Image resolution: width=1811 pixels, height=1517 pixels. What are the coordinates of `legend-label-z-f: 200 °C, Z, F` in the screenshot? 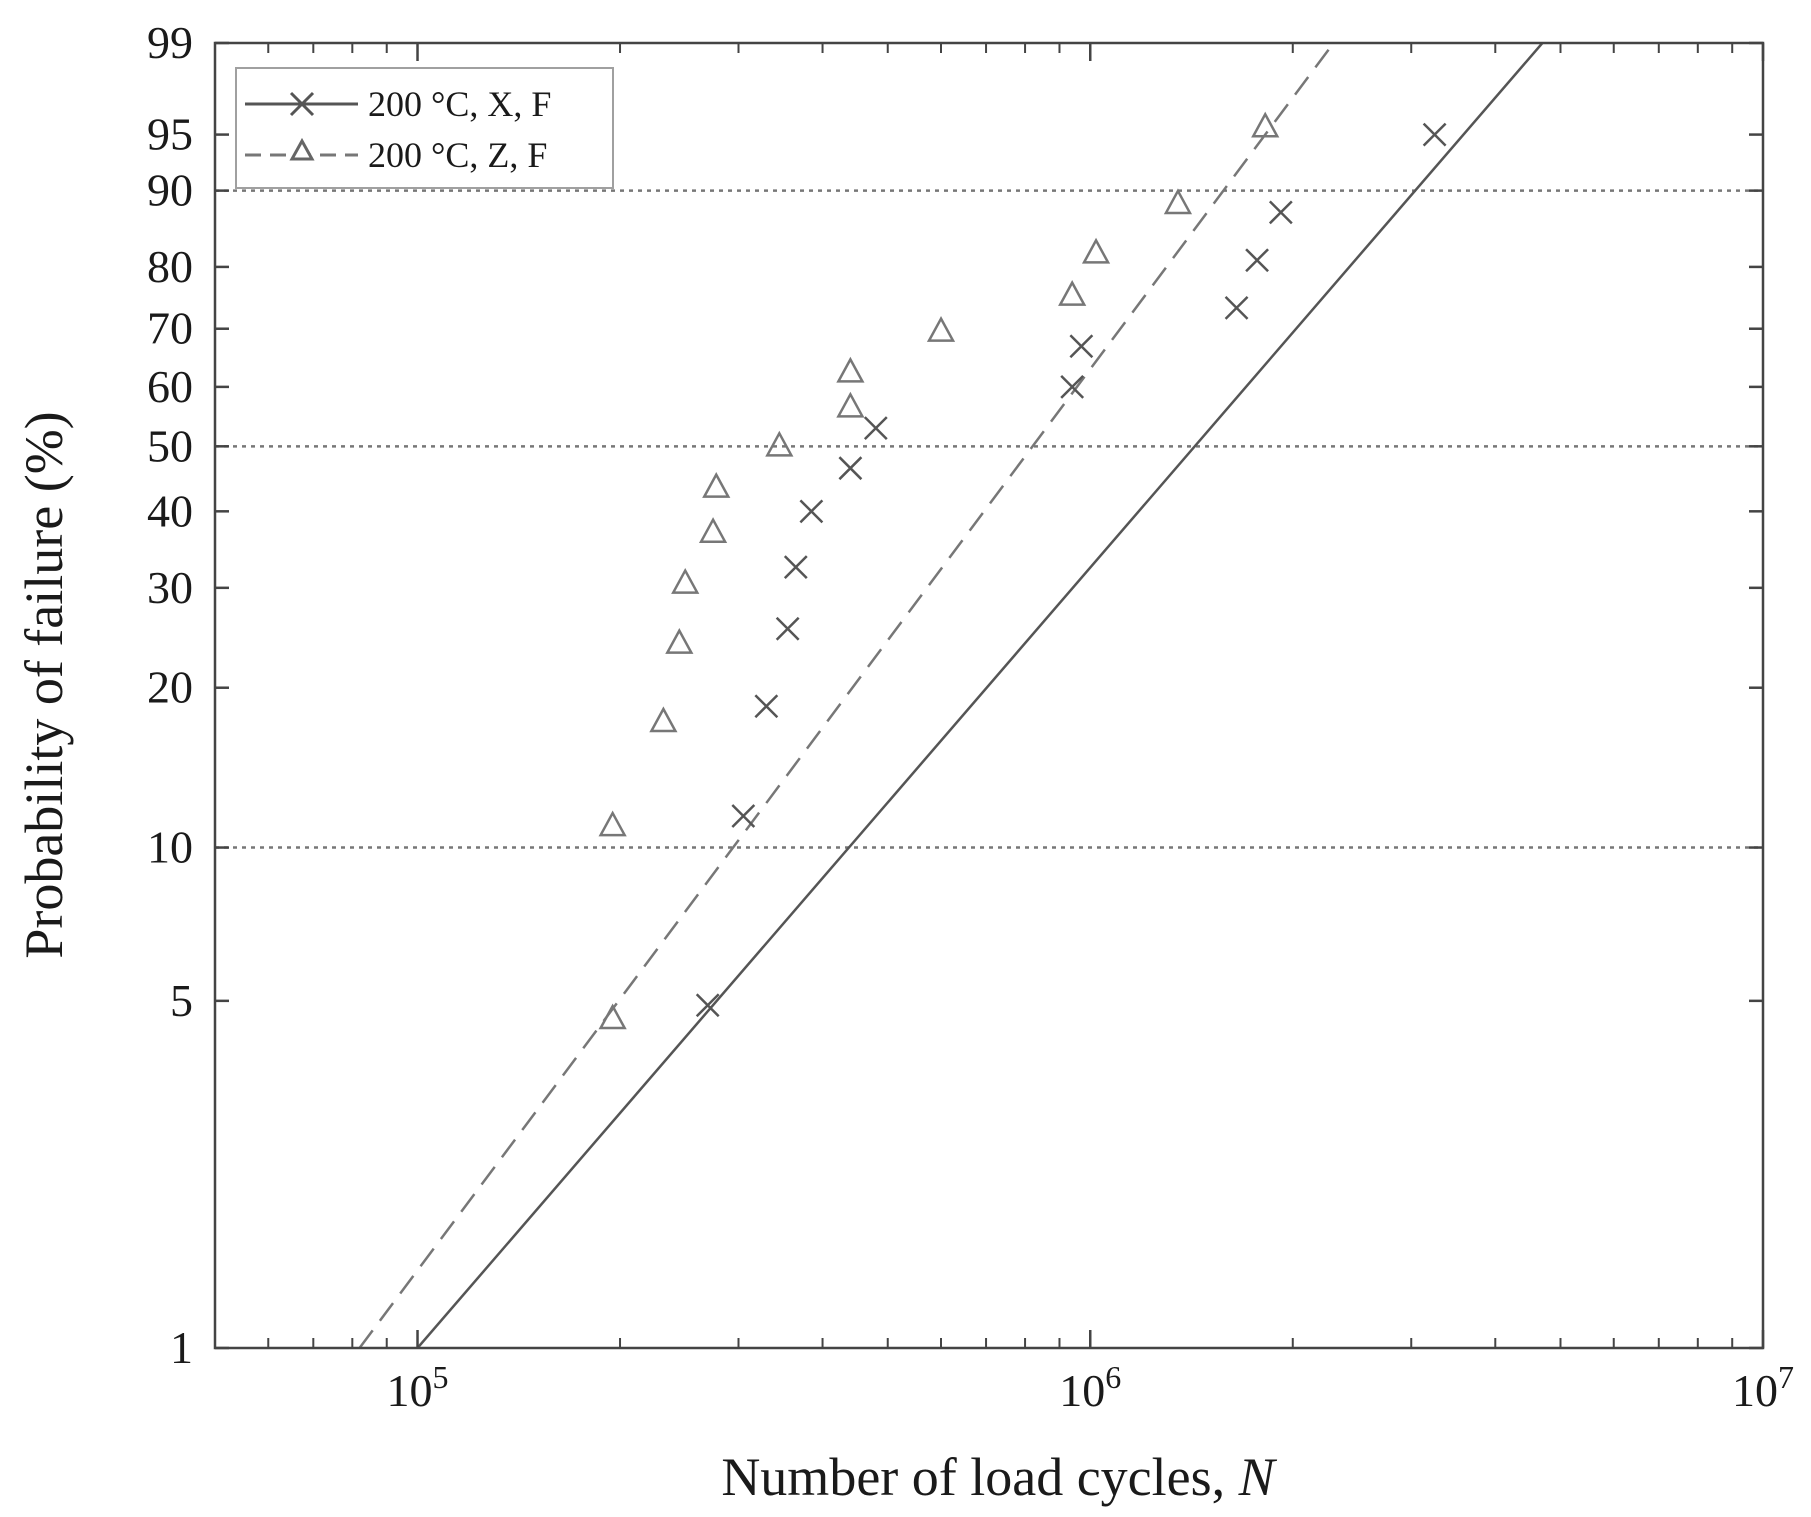 It's located at (457, 155).